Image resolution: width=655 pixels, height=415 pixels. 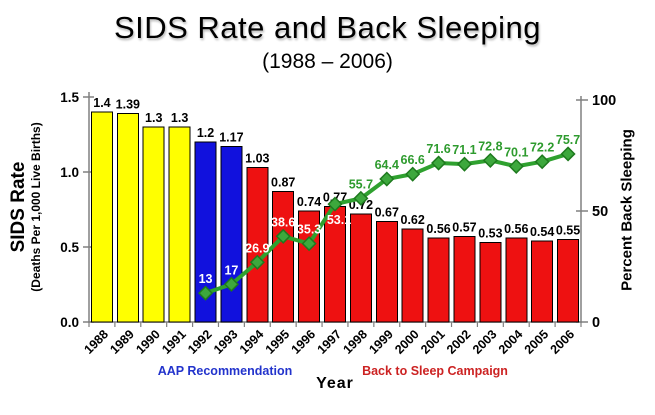 What do you see at coordinates (225, 371) in the screenshot?
I see `annotation-aap-recommendation: AAP Recommendation` at bounding box center [225, 371].